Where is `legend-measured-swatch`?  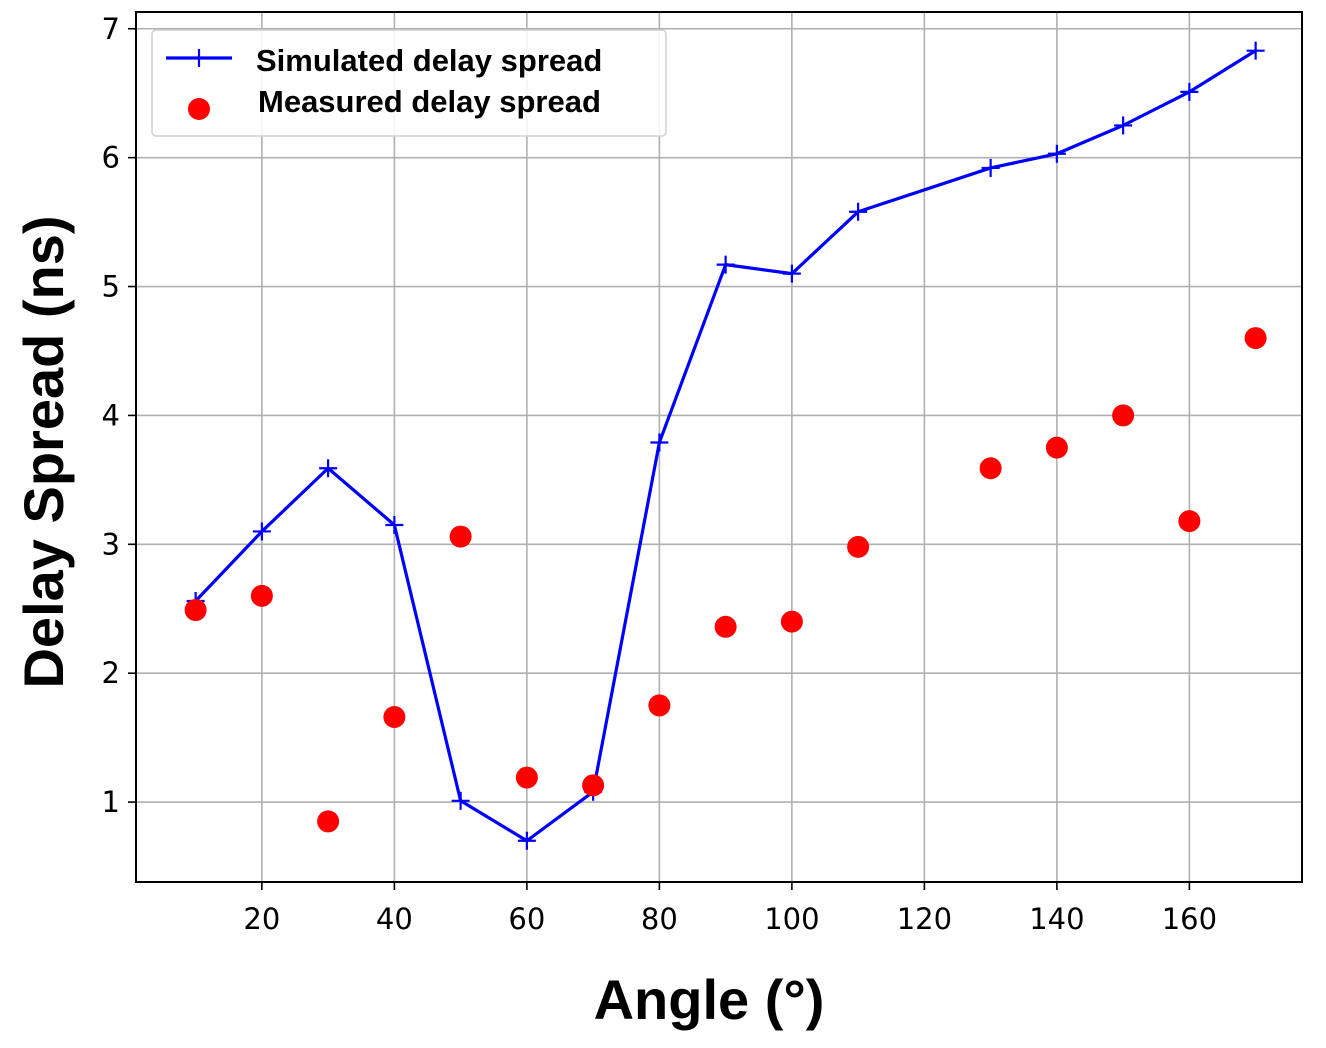 legend-measured-swatch is located at coordinates (199, 109).